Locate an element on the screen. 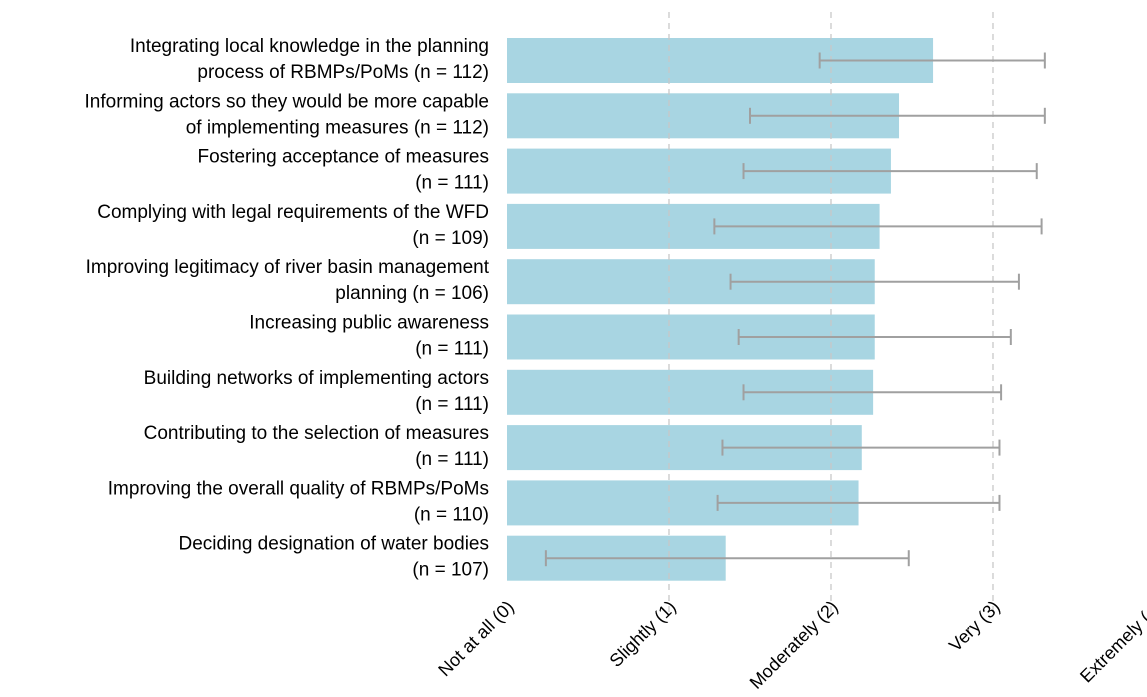 Image resolution: width=1147 pixels, height=697 pixels. category-label-8-line-2: (n = 111) is located at coordinates (452, 459).